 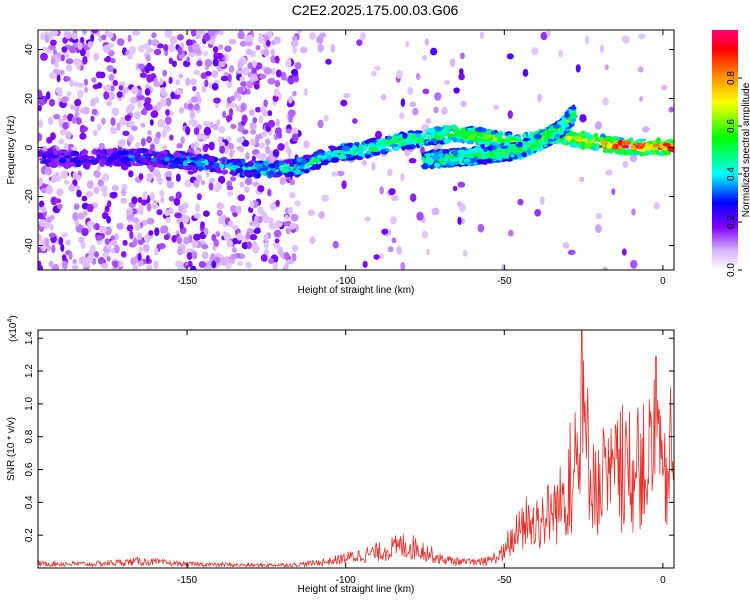 I want to click on colorbar-tick-label: 0.4, so click(x=731, y=174).